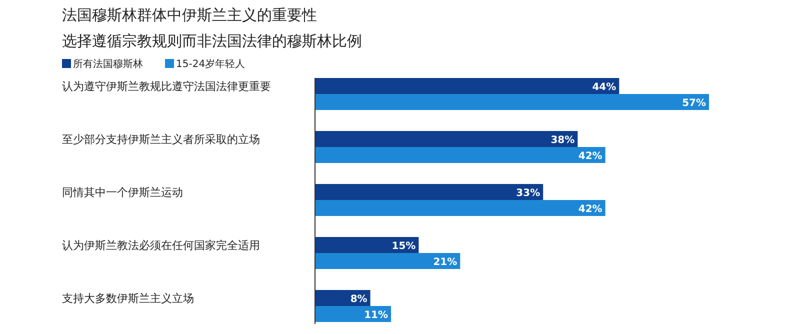 The width and height of the screenshot is (800, 334). Describe the element at coordinates (562, 140) in the screenshot. I see `data-label: 38%` at that location.